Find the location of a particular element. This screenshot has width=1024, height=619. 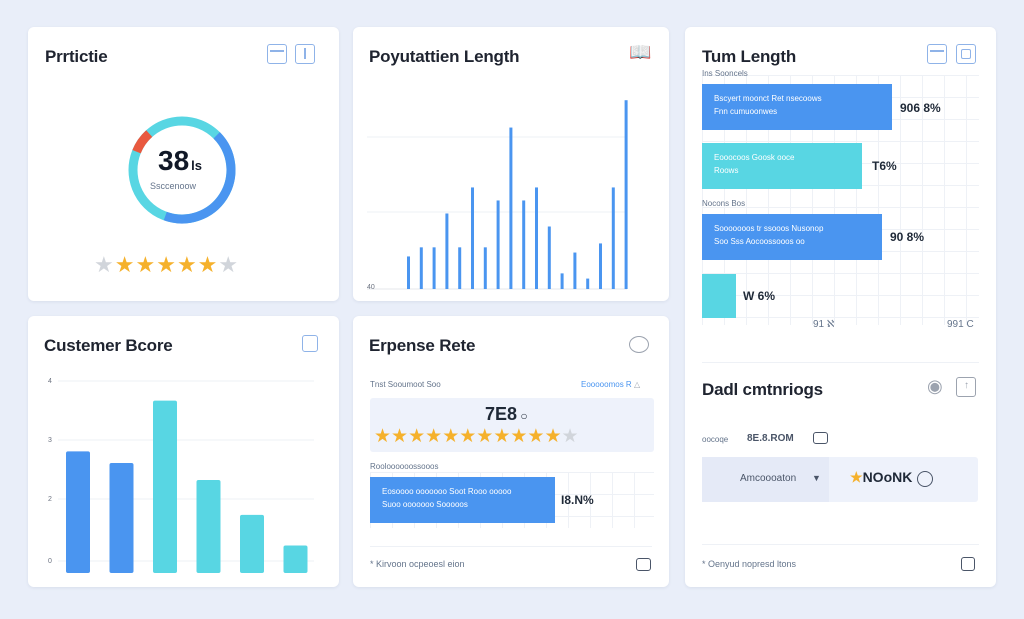

card-icon is located at coordinates (820, 438).